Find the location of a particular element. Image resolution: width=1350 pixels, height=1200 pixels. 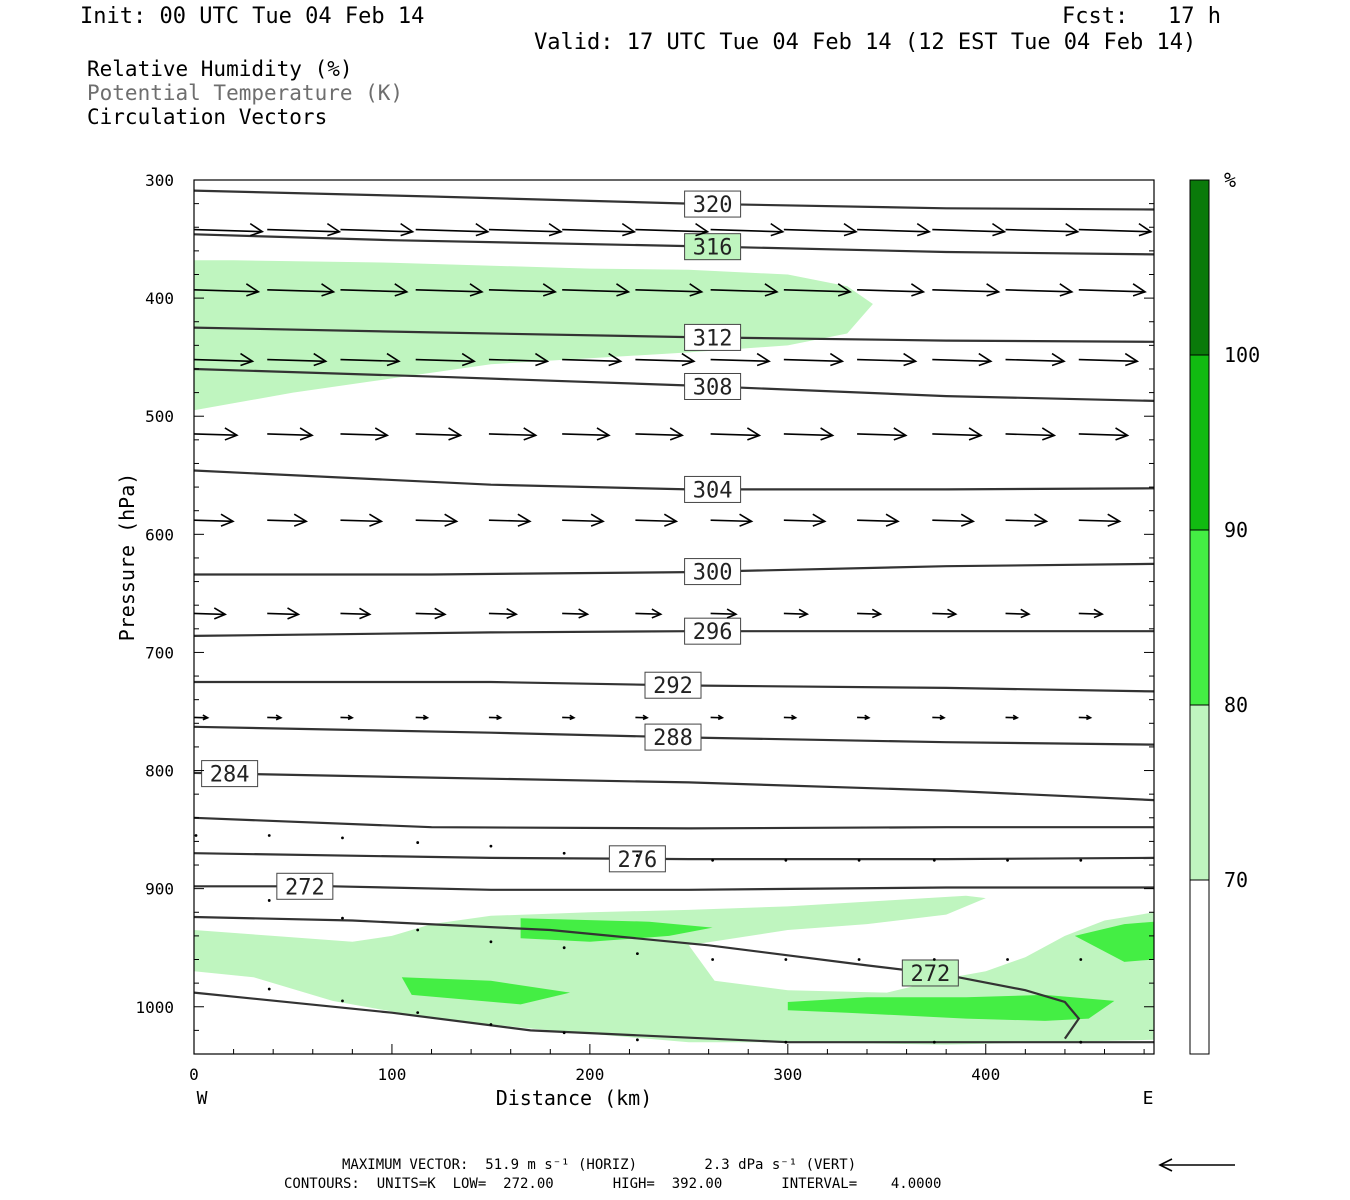

y-axis-label: Pressure (hPa) is located at coordinates (127, 557).